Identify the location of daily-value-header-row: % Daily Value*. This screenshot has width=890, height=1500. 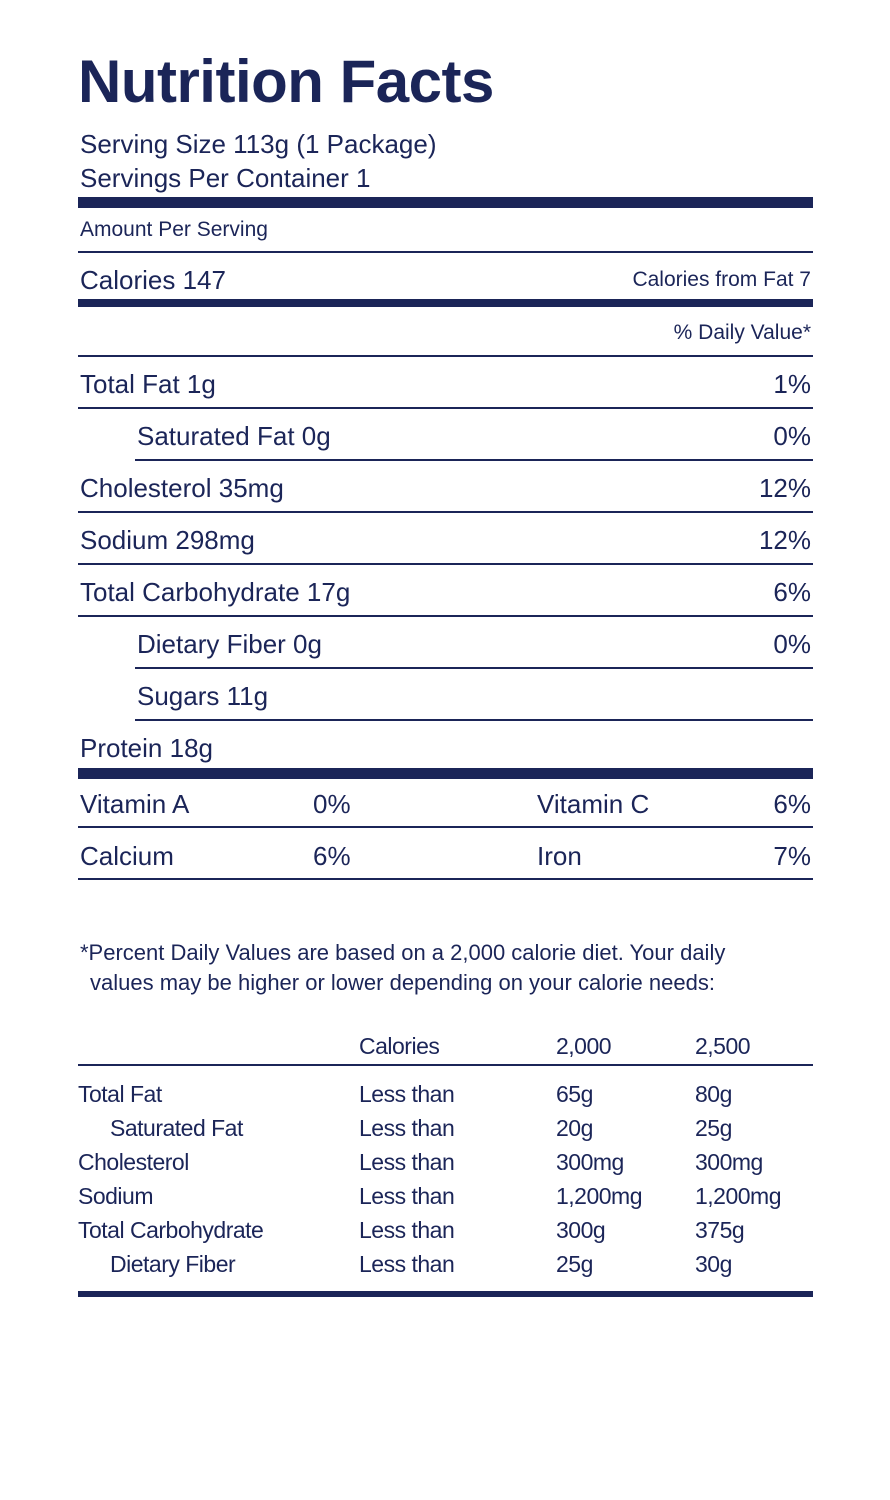
(445, 333).